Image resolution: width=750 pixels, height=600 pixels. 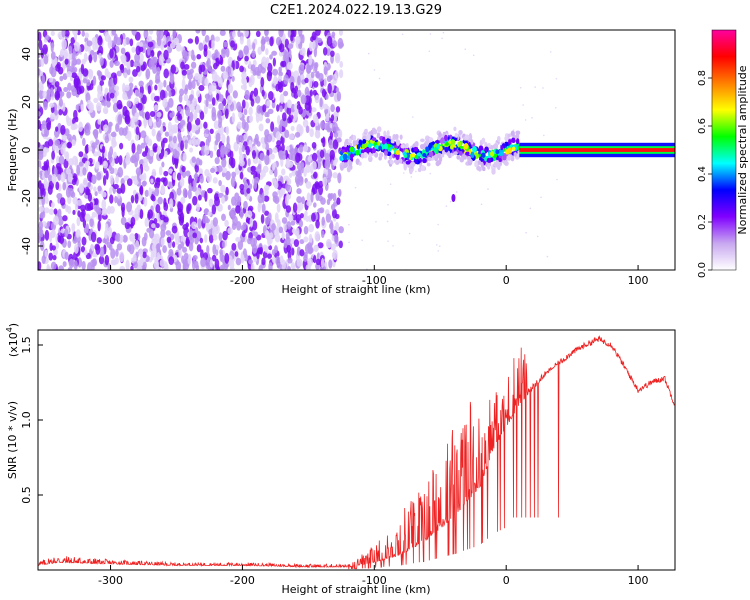 I want to click on colorbar-ticks: 0.0 0.2 0.4 0.6 0.8, so click(x=704, y=174).